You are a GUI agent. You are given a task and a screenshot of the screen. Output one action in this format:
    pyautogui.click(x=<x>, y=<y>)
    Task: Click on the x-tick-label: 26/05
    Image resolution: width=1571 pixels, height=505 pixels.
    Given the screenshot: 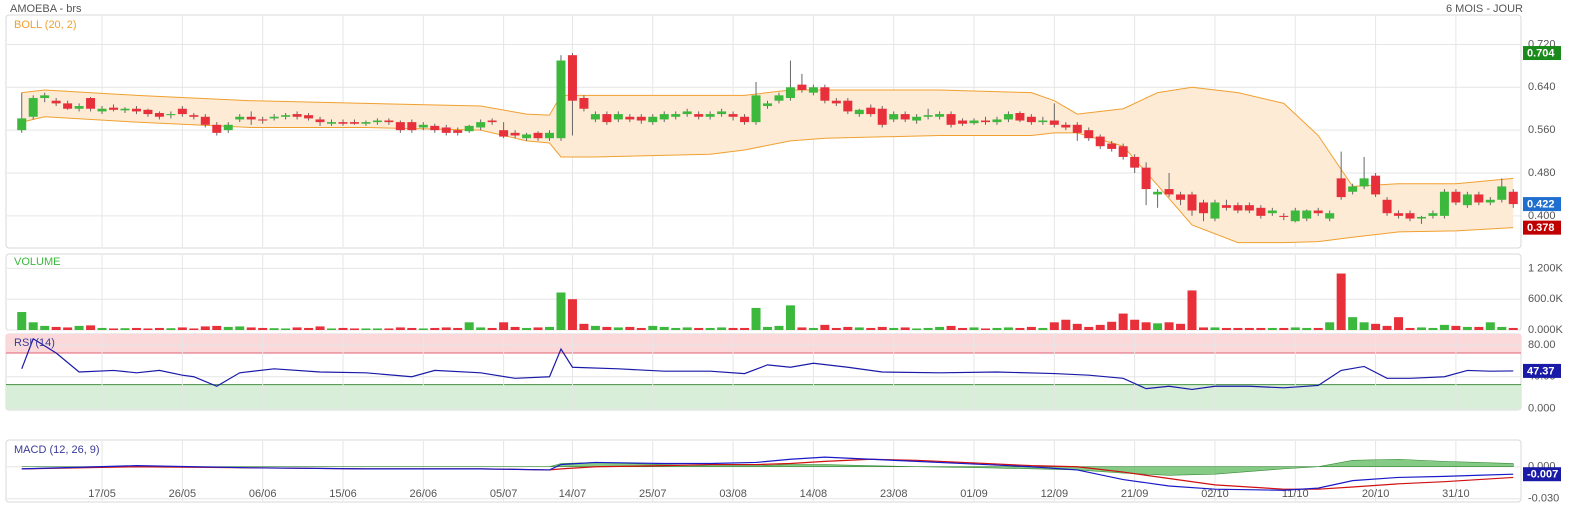 What is the action you would take?
    pyautogui.click(x=183, y=494)
    